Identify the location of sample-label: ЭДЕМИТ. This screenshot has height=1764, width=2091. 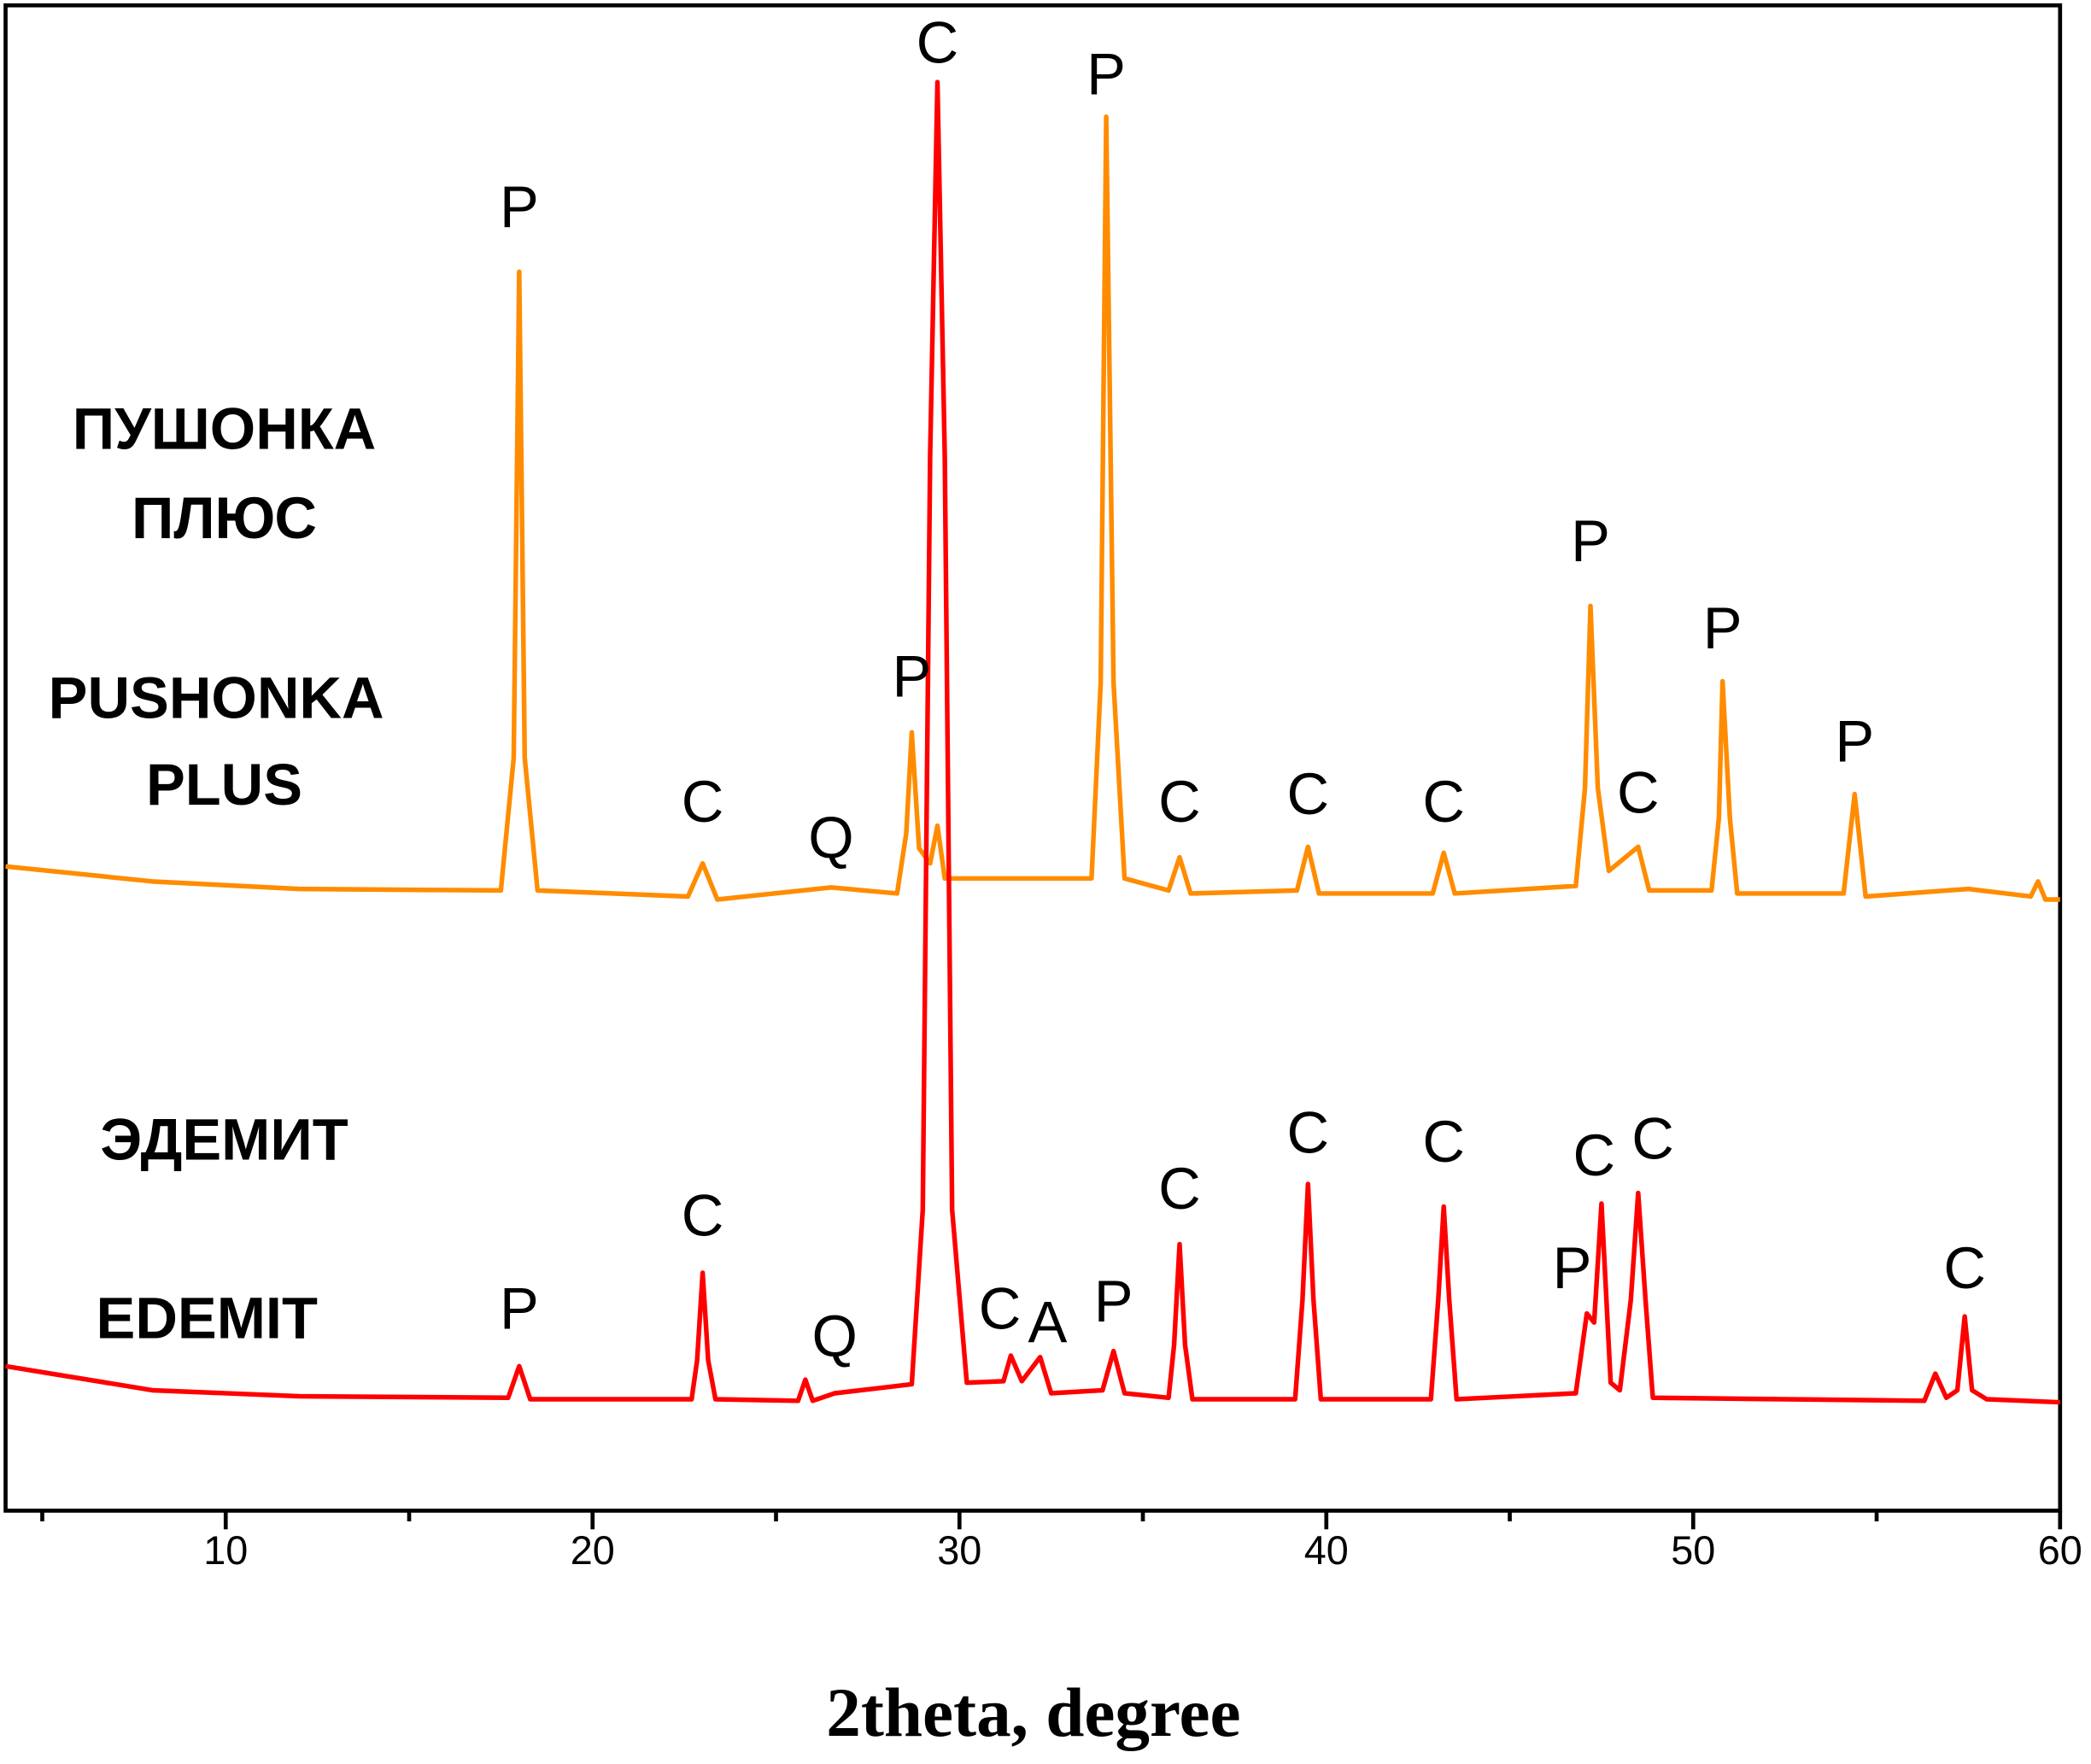
(224, 1139).